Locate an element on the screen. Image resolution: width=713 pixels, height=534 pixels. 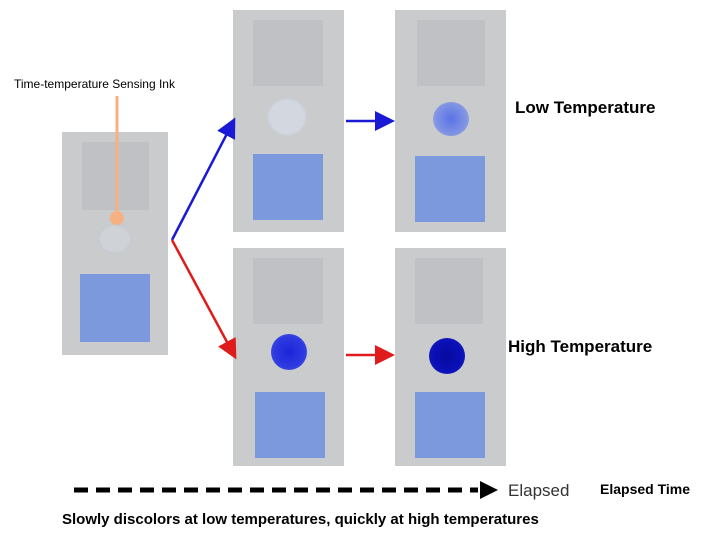
low-branch-arrow is located at coordinates (203, 179).